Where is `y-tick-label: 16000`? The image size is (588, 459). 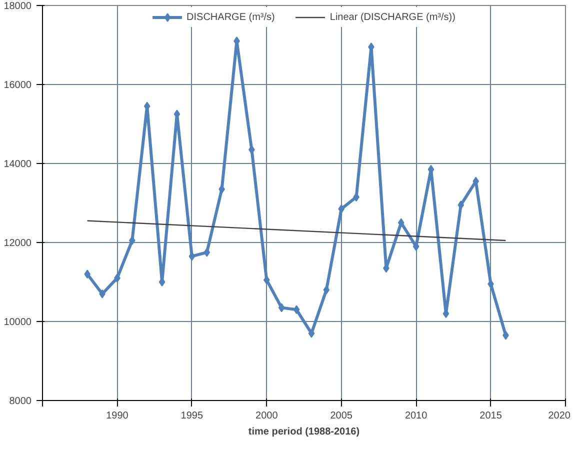
y-tick-label: 16000 is located at coordinates (18, 85).